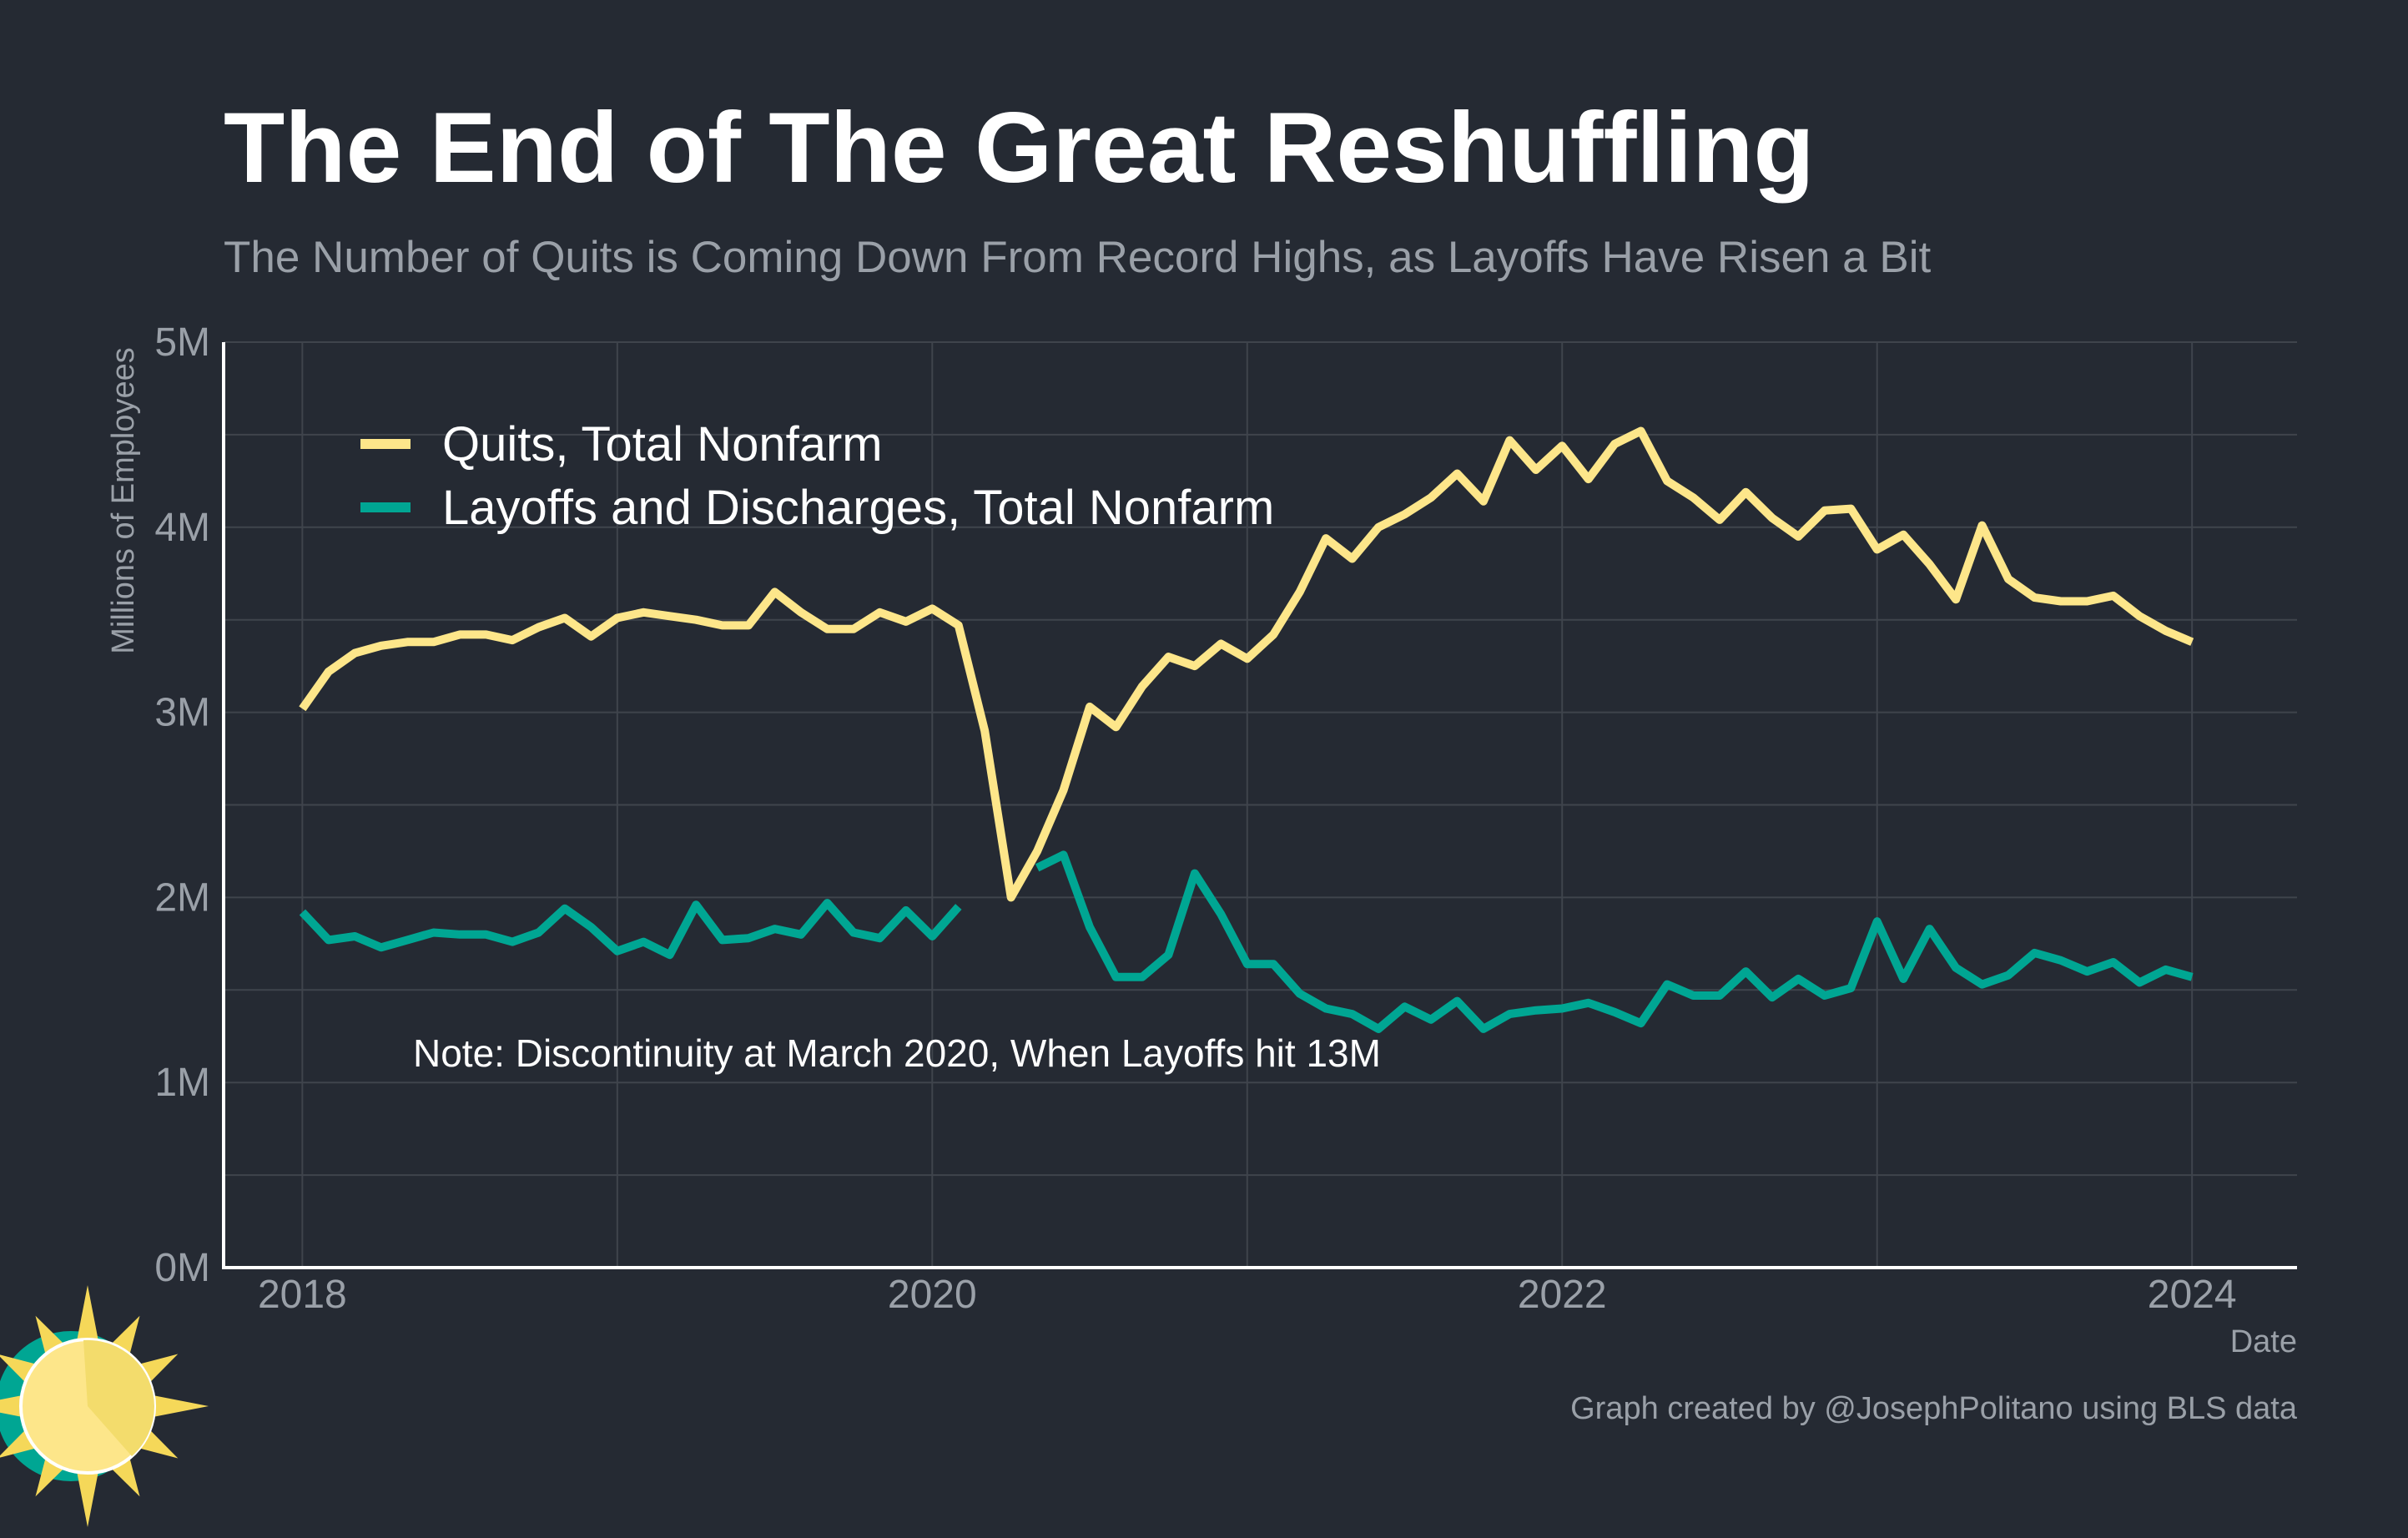  Describe the element at coordinates (1247, 1295) in the screenshot. I see `x-tick-labels: 2018 2020 2022 2024` at that location.